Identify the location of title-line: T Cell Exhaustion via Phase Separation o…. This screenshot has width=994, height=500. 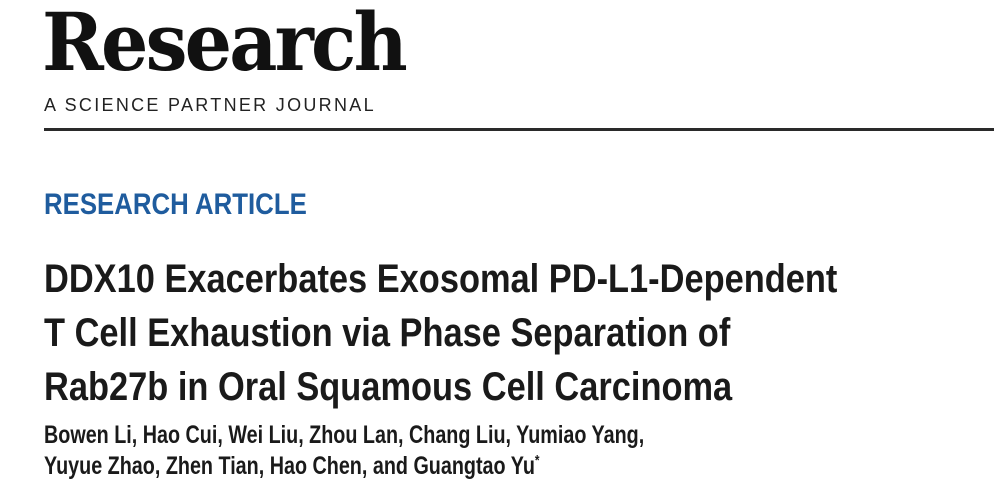
(387, 333).